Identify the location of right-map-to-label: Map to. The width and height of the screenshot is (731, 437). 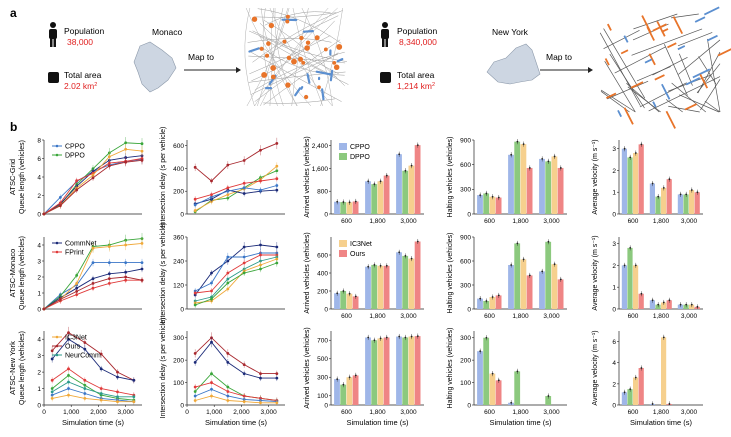
(559, 57).